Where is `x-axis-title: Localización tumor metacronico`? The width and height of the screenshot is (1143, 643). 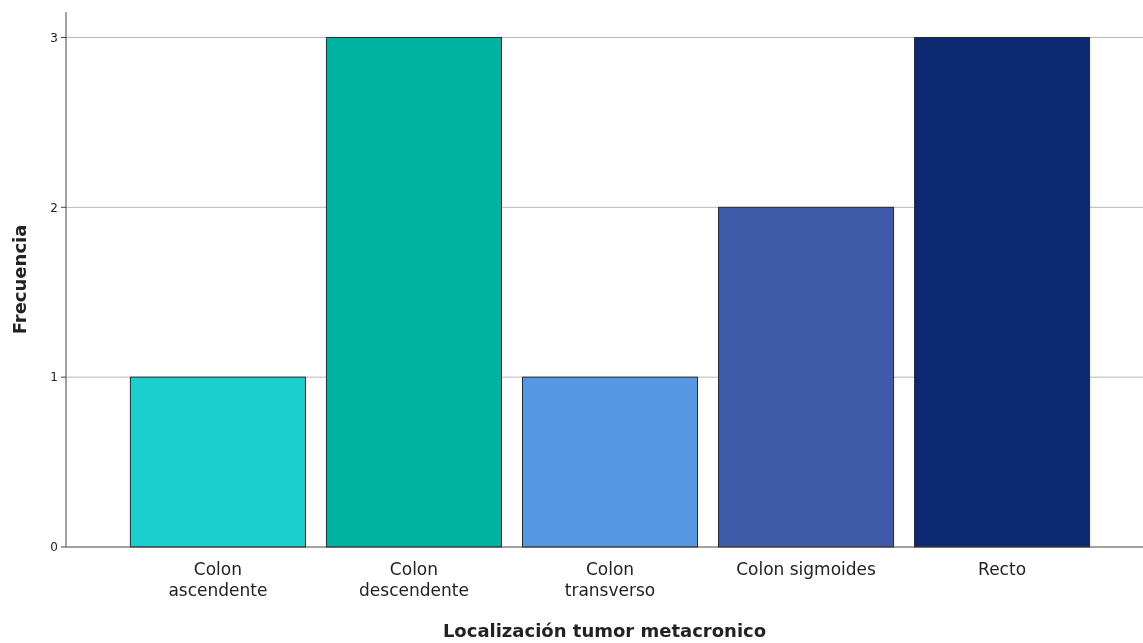
x-axis-title: Localización tumor metacronico is located at coordinates (604, 630).